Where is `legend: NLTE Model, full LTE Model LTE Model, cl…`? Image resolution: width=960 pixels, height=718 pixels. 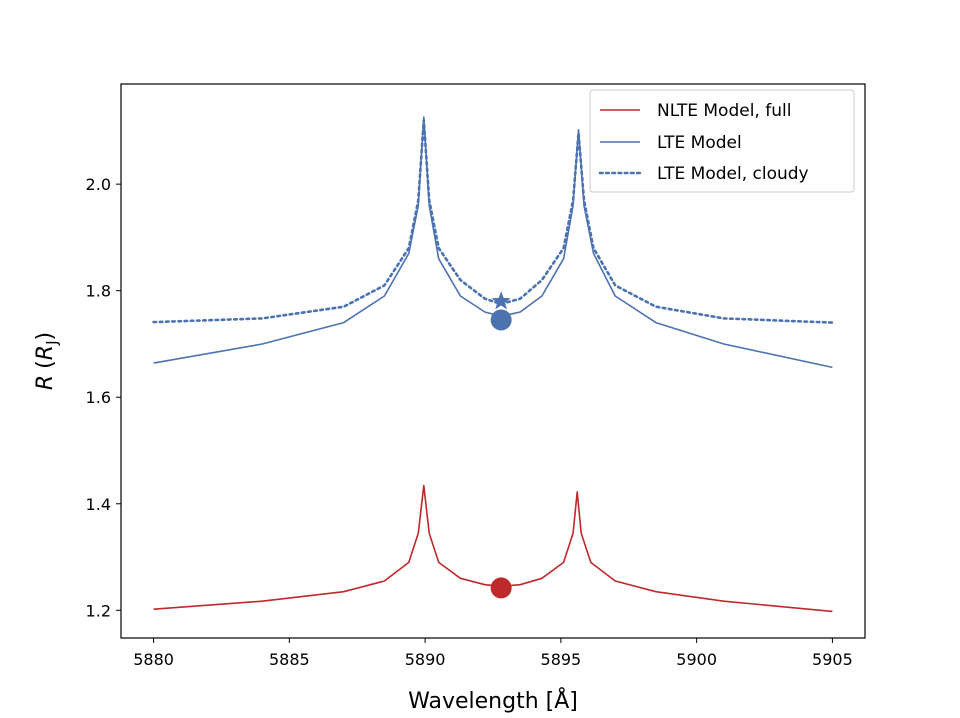 legend: NLTE Model, full LTE Model LTE Model, cl… is located at coordinates (722, 141).